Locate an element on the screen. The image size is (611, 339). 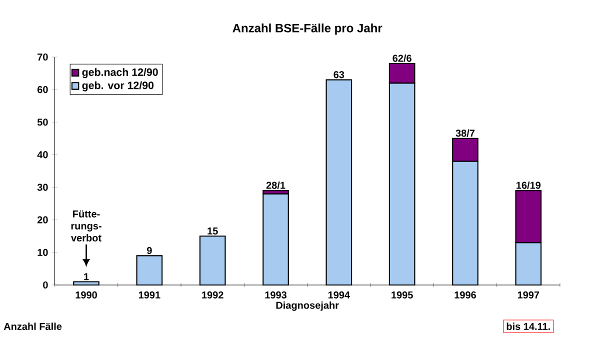
legend-label: geb. vor 12/90 is located at coordinates (118, 86).